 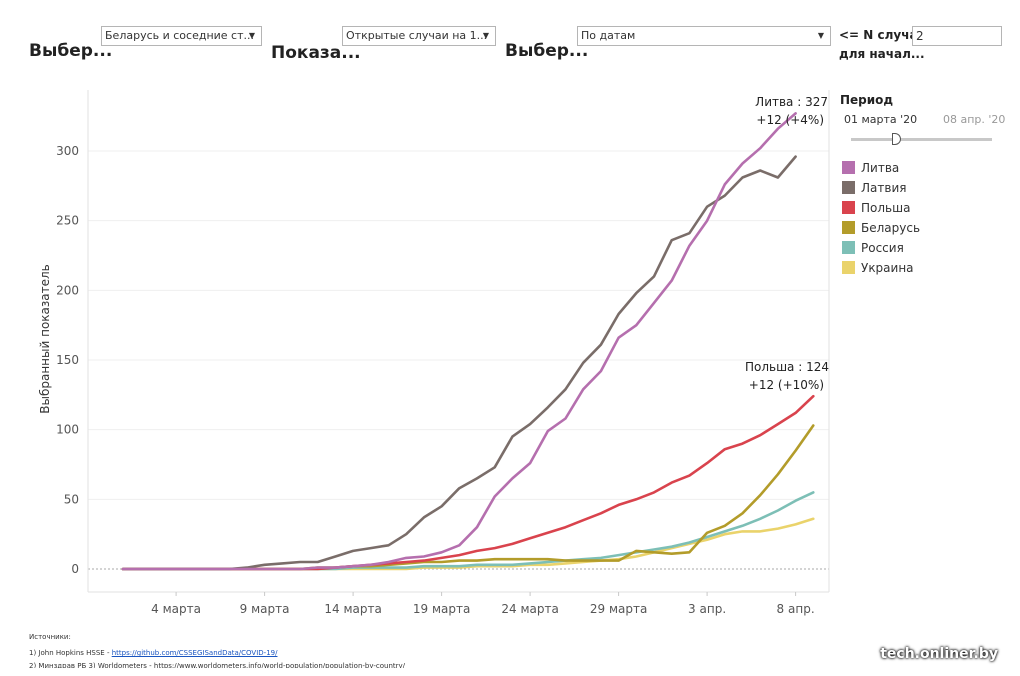 What do you see at coordinates (891, 228) in the screenshot?
I see `legend-label: Беларусь` at bounding box center [891, 228].